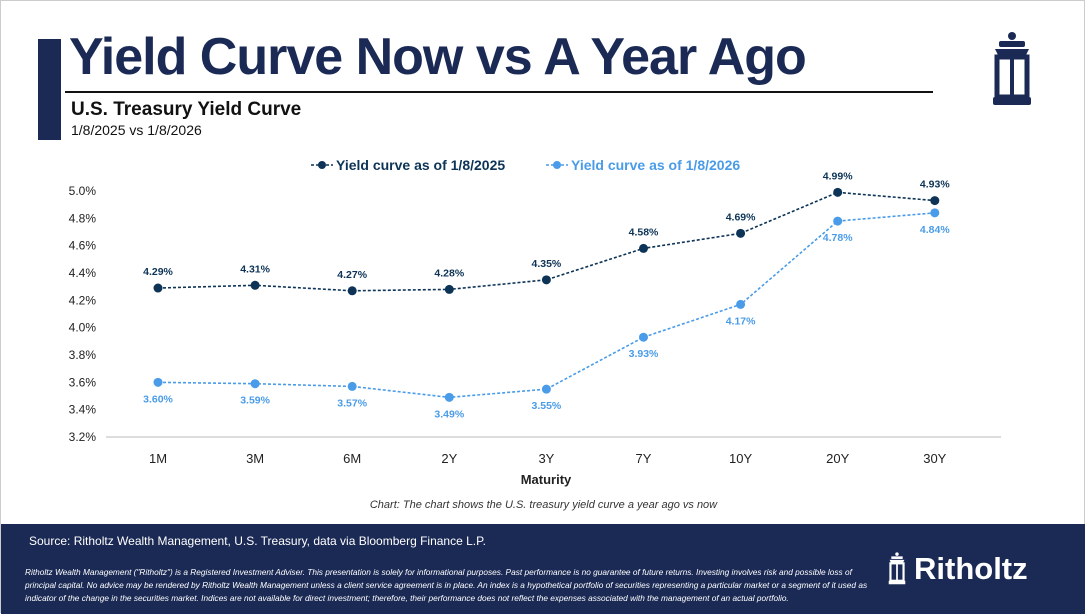  I want to click on y-tick-label: 4.2%, so click(83, 300).